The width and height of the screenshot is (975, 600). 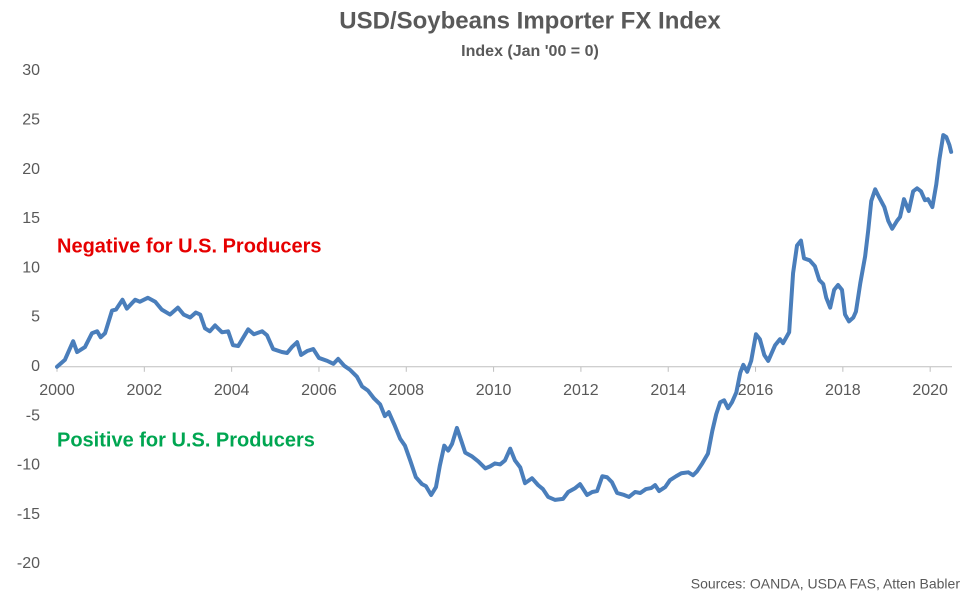 What do you see at coordinates (35, 317) in the screenshot?
I see `y-tick-label: 5` at bounding box center [35, 317].